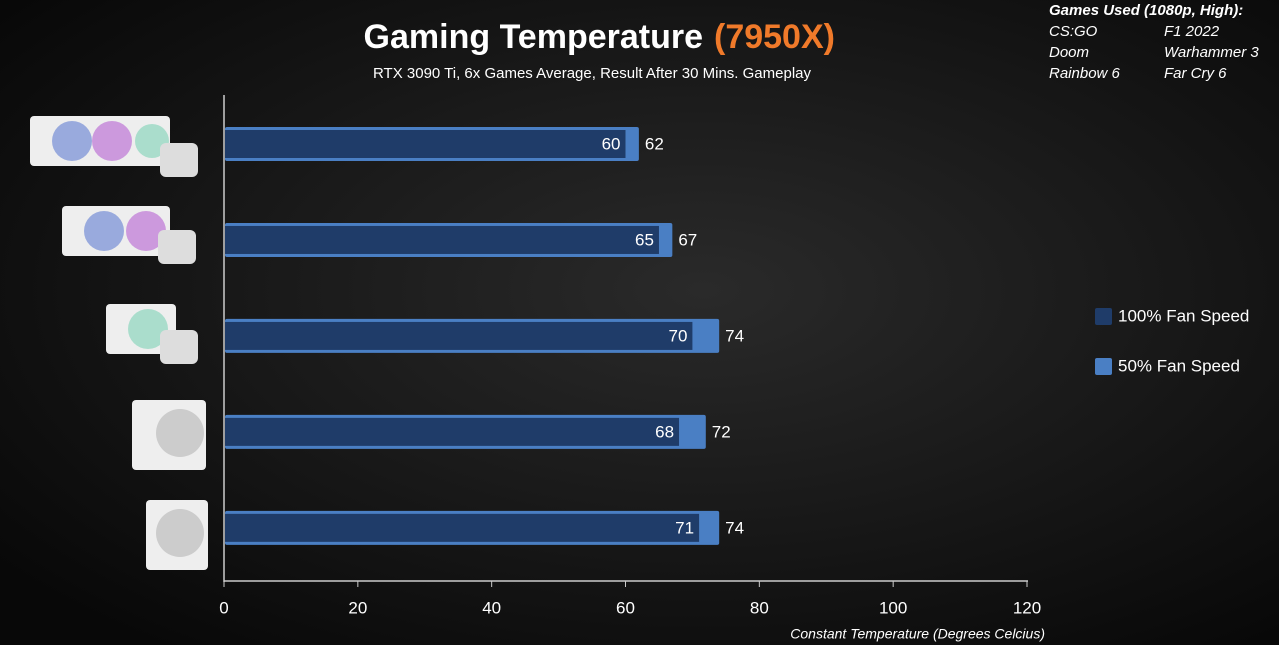  I want to click on value-label: 72, so click(721, 431).